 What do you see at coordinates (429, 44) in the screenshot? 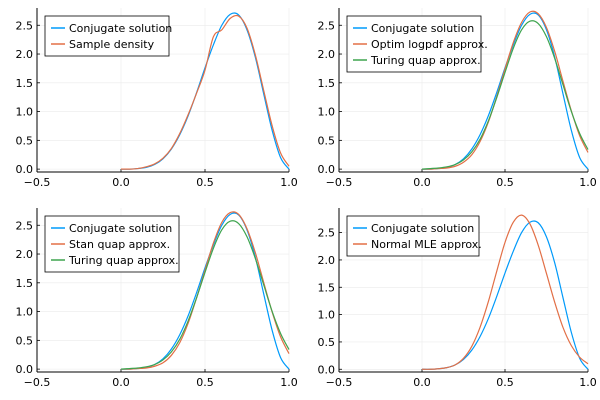
I see `legend-label-2: Optim logpdf approx.` at bounding box center [429, 44].